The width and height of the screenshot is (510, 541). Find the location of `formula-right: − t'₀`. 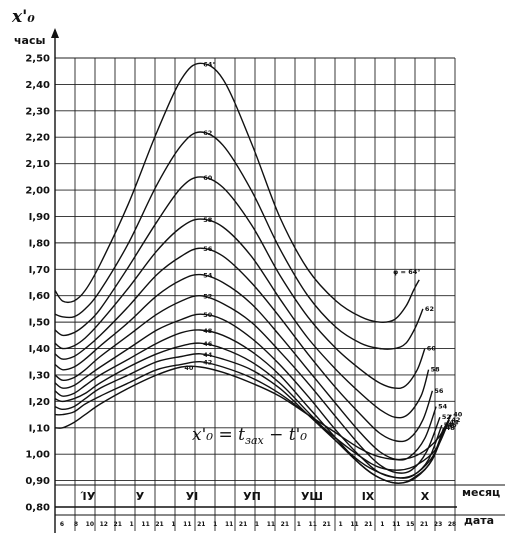

formula-right: − t'₀ is located at coordinates (286, 435).